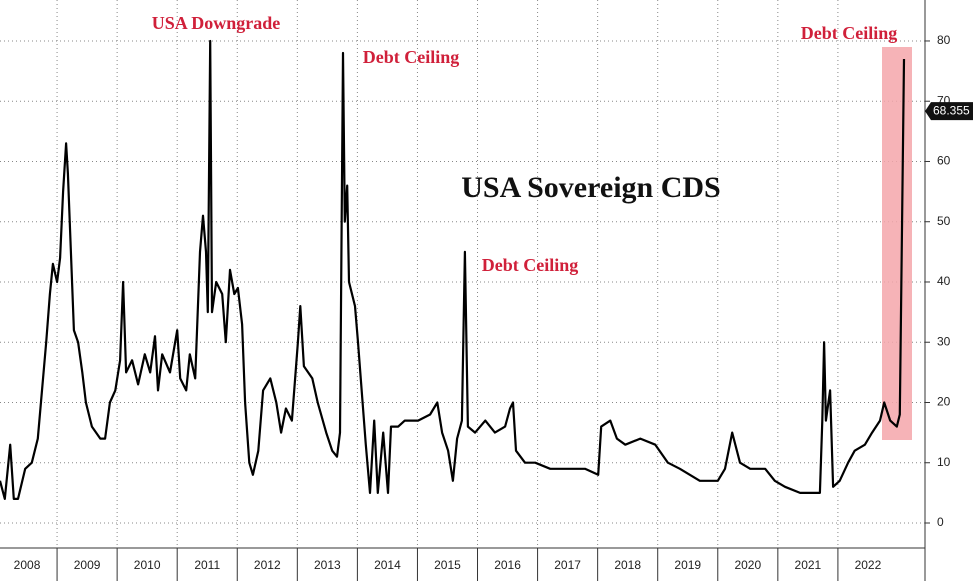 The width and height of the screenshot is (973, 581). I want to click on y-tick-label: 40, so click(944, 281).